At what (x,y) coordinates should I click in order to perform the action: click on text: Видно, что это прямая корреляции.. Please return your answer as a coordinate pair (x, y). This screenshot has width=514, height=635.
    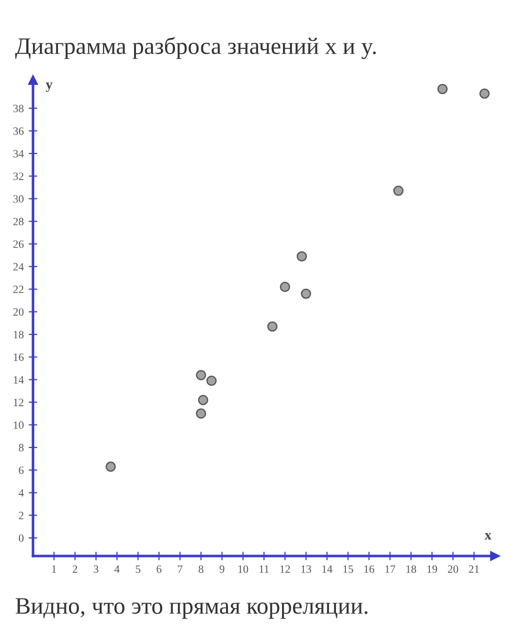
    Looking at the image, I should click on (192, 608).